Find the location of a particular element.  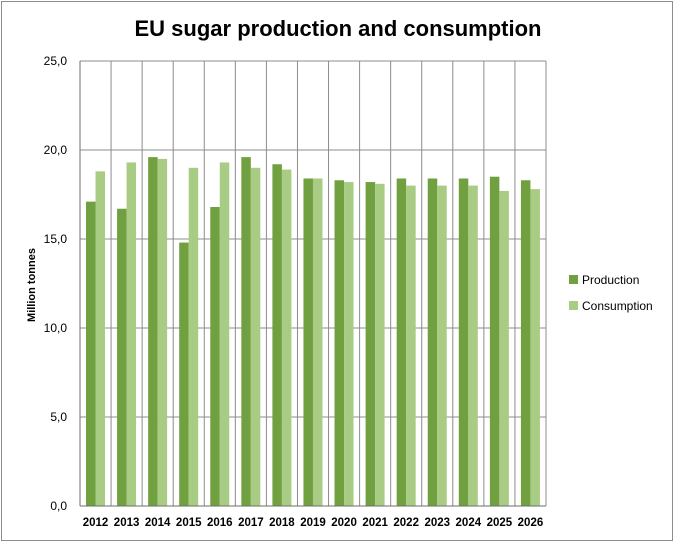

consumption-bar-2017 is located at coordinates (255, 337).